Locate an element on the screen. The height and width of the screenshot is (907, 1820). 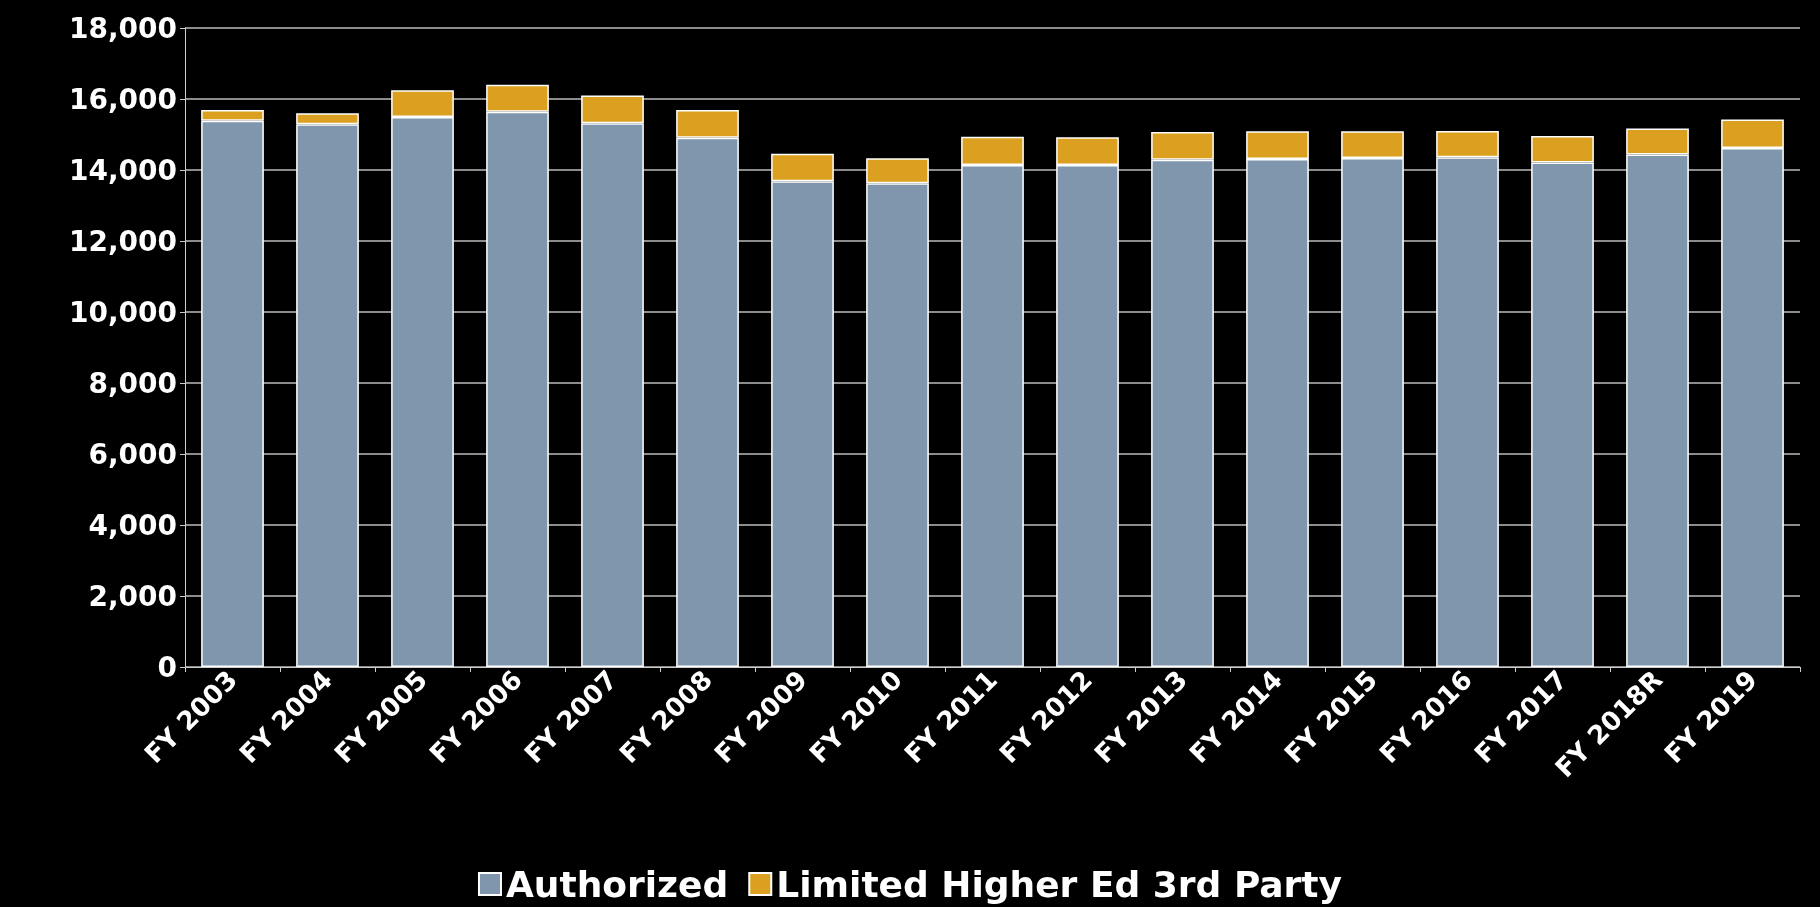
y-tick-label: 10,000 is located at coordinates (122, 312).